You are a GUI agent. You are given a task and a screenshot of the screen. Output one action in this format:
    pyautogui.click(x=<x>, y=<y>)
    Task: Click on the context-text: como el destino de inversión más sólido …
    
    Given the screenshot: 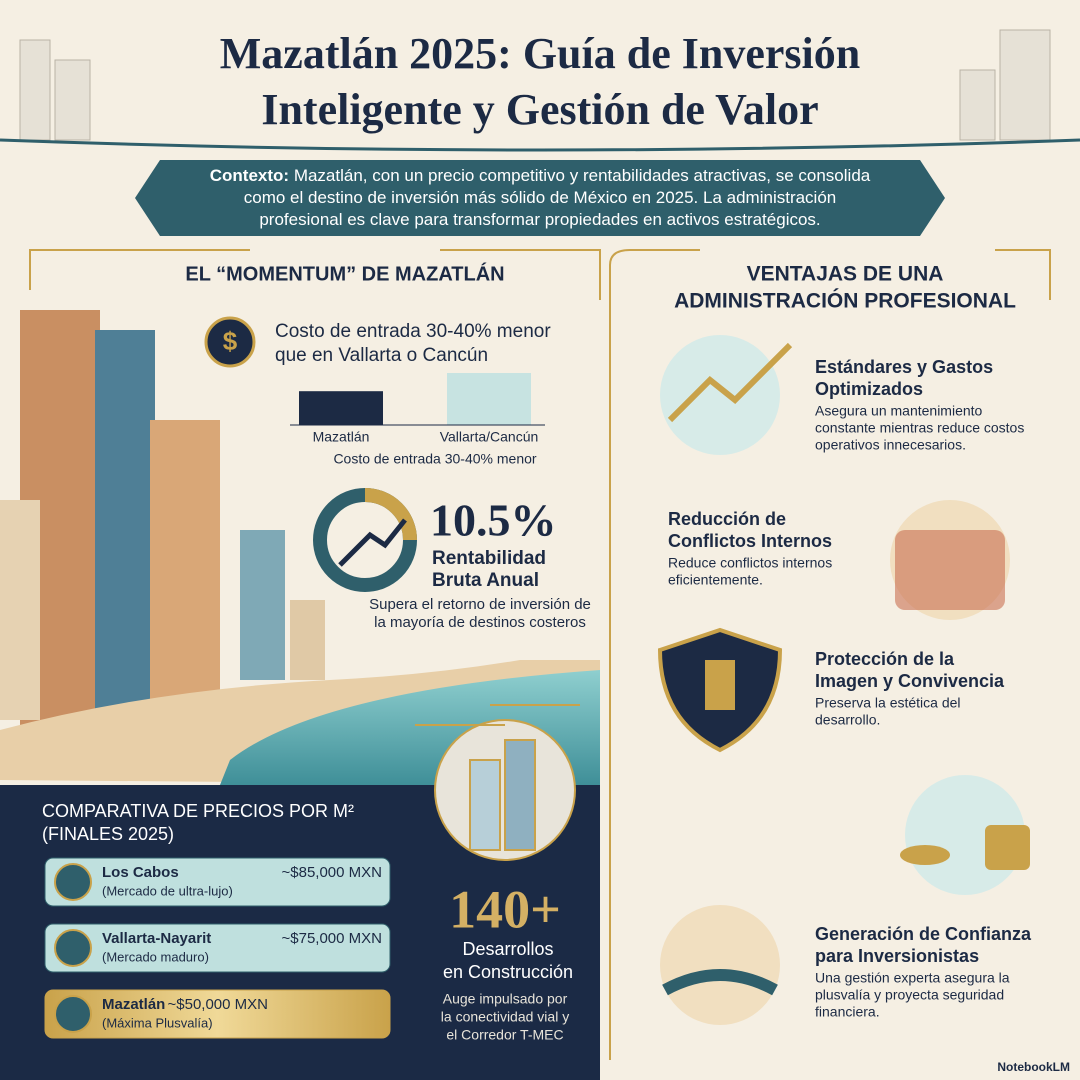 What is the action you would take?
    pyautogui.click(x=540, y=197)
    